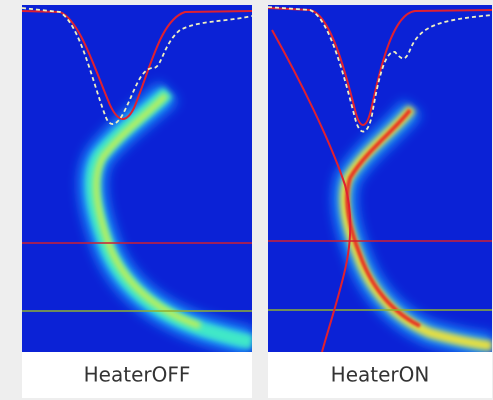  I want to click on panel-label: HeaterOFF, so click(137, 375).